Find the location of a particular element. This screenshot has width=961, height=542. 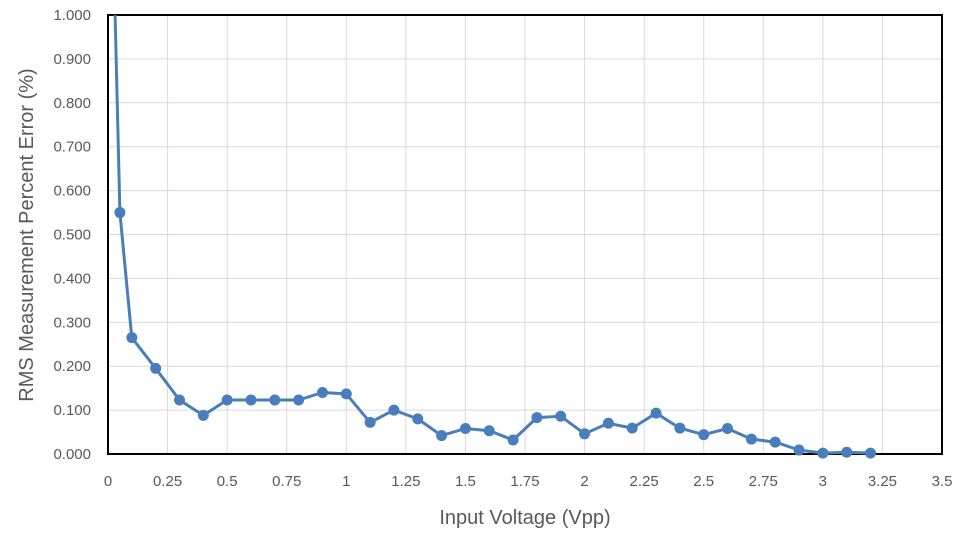

y-tick-label: 0.900 is located at coordinates (72, 59).